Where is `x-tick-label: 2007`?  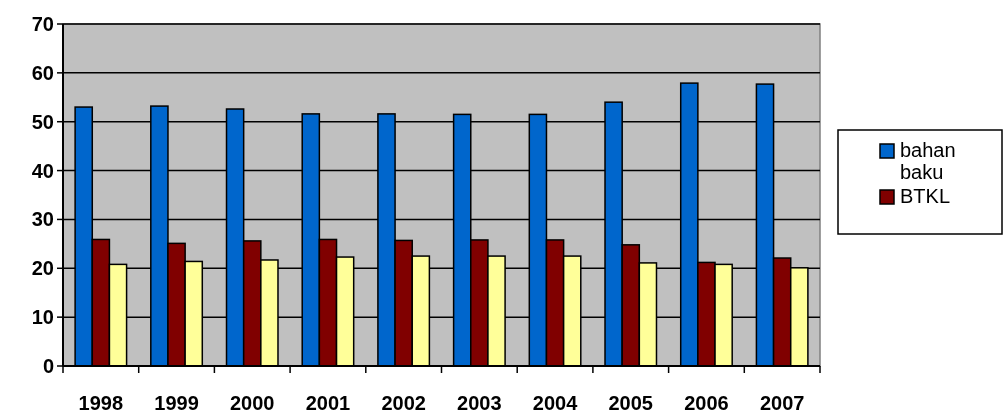
x-tick-label: 2007 is located at coordinates (782, 403).